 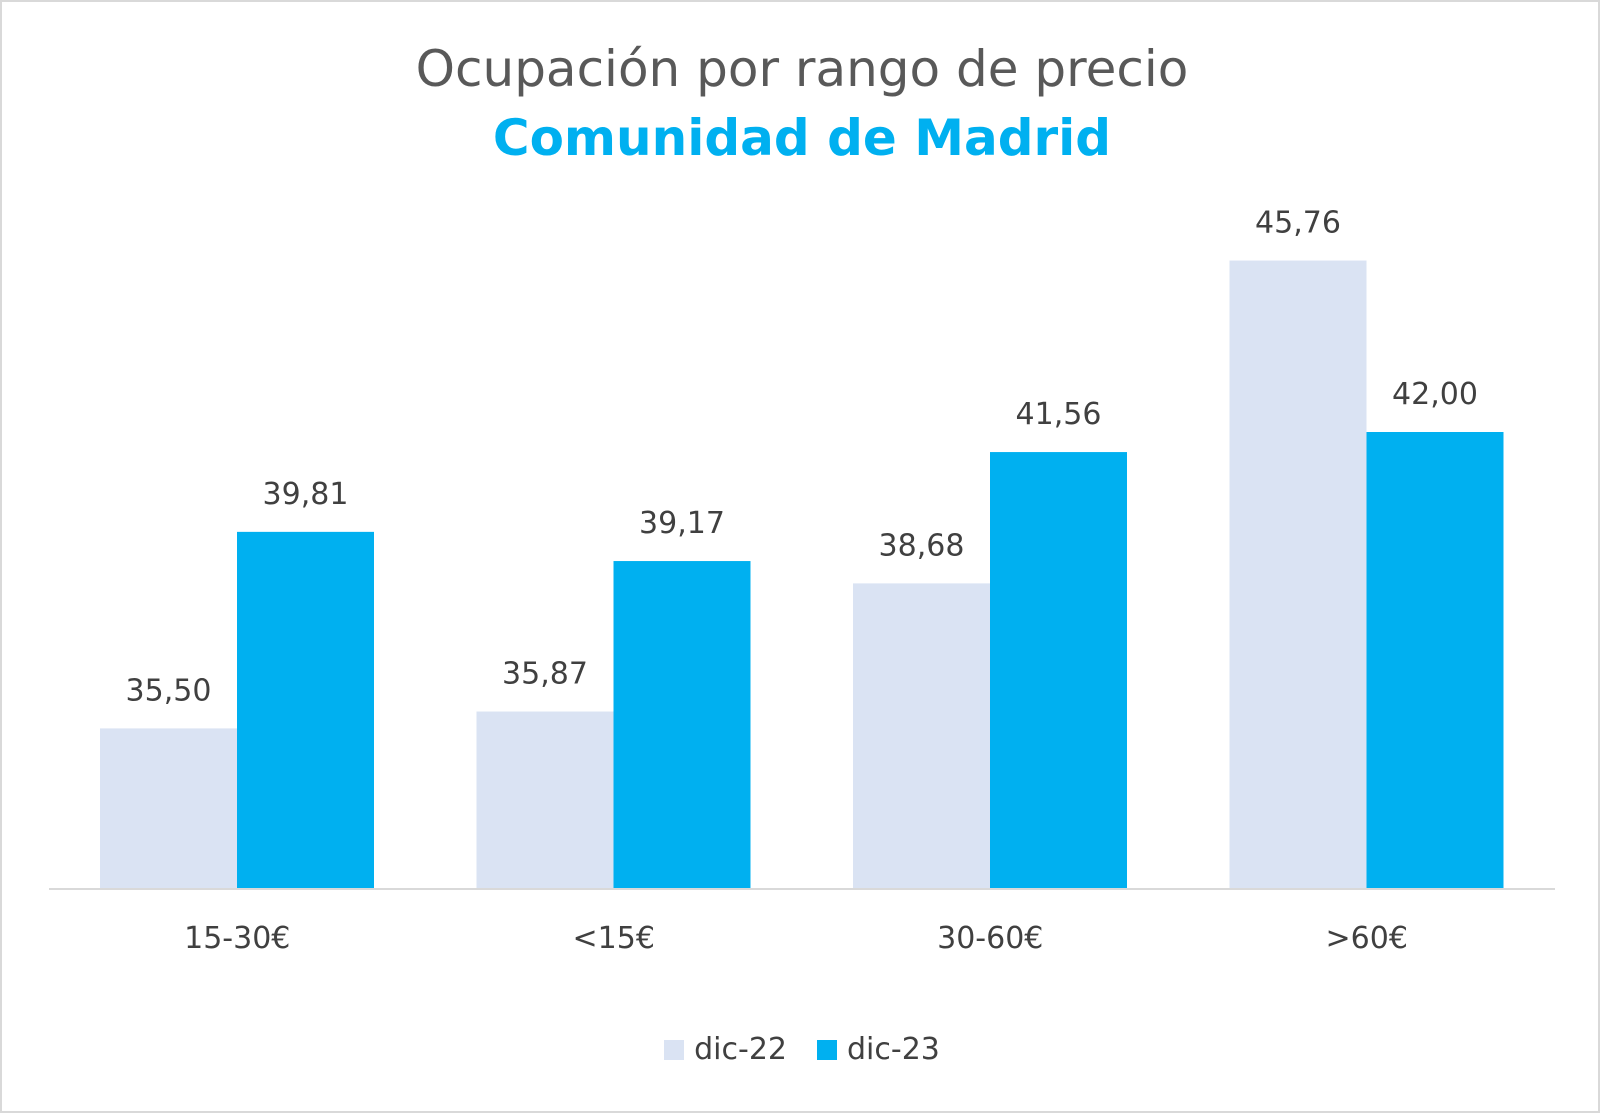 What do you see at coordinates (306, 494) in the screenshot?
I see `data-label-dic-23-0: 39,81` at bounding box center [306, 494].